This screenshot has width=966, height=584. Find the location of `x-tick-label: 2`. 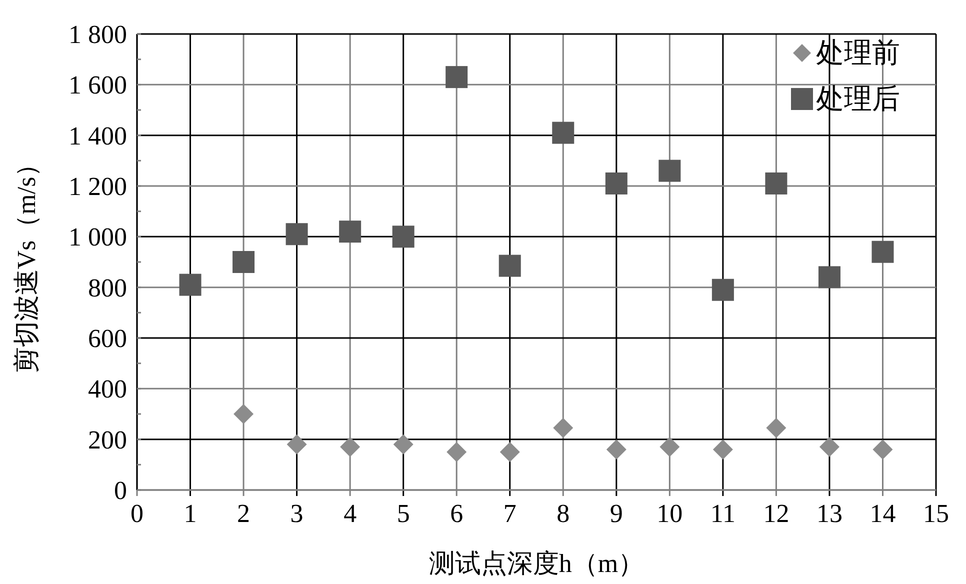

x-tick-label: 2 is located at coordinates (243, 513).